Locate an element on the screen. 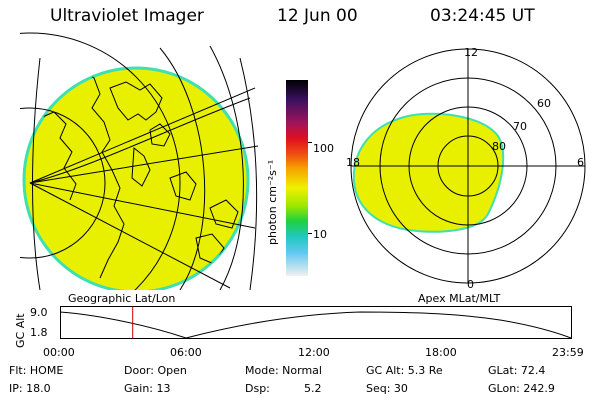  altitude-xtick-label: 18:00 is located at coordinates (441, 352).